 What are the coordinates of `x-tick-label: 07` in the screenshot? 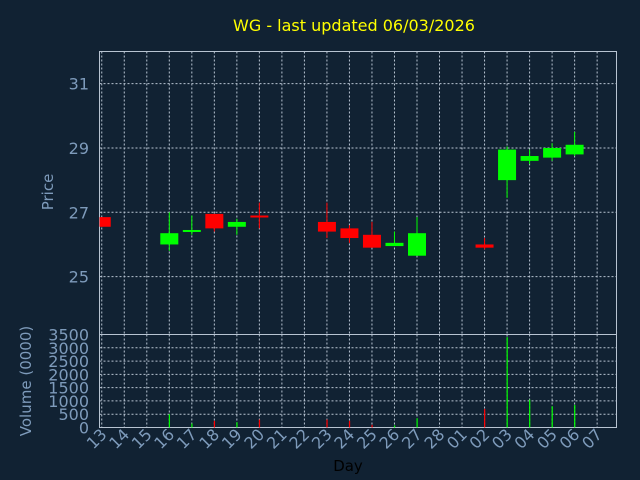 It's located at (592, 439).